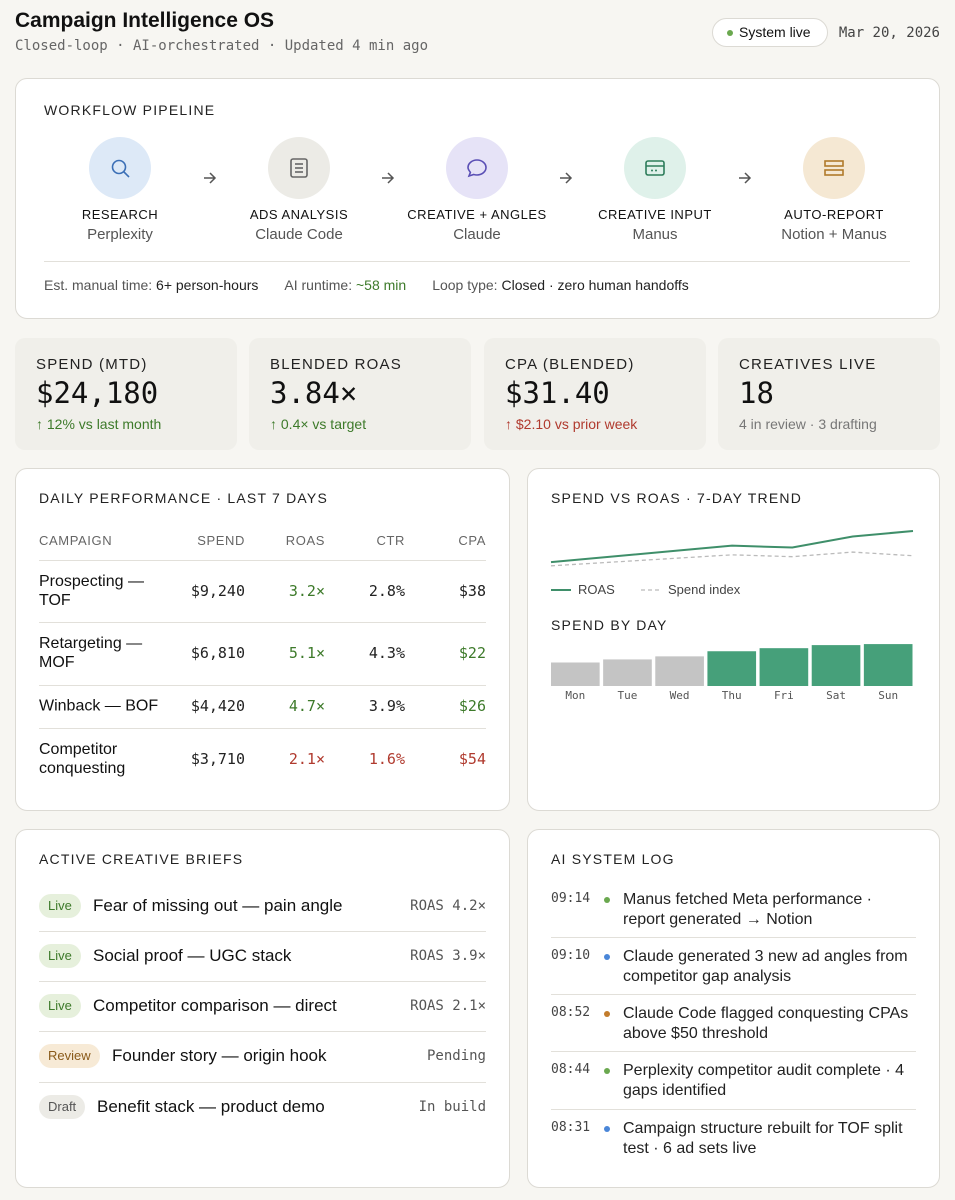 The height and width of the screenshot is (1200, 955). I want to click on footer-label: Loop type:, so click(465, 285).